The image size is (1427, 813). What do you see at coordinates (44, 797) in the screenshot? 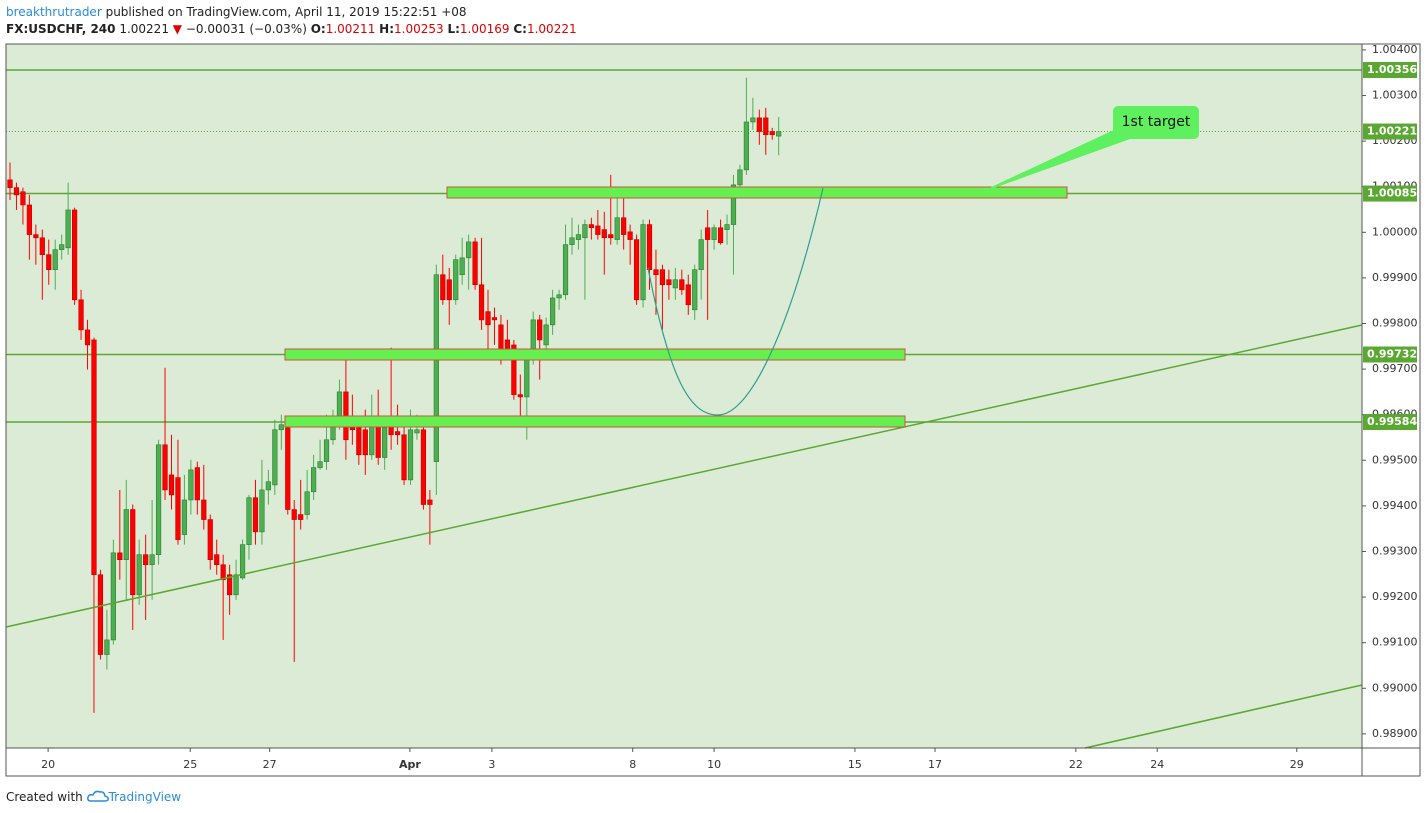
I see `footer-text: Created with` at bounding box center [44, 797].